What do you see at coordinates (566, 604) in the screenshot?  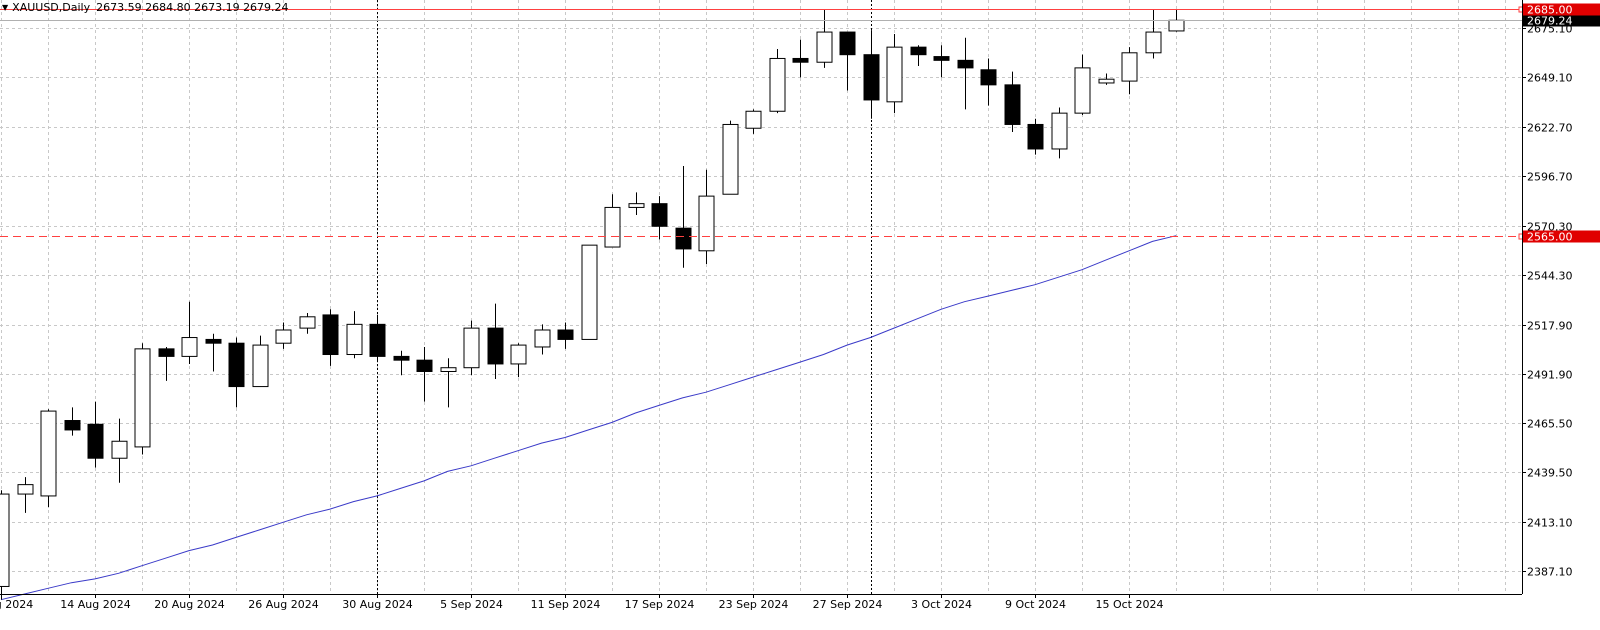 I see `date-tick-label: 11 Sep 2024` at bounding box center [566, 604].